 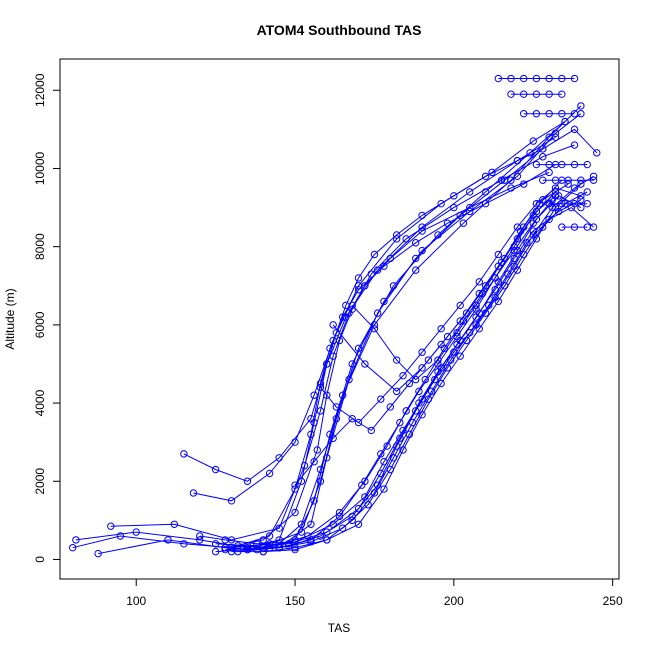 What do you see at coordinates (452, 290) in the screenshot?
I see `series-line` at bounding box center [452, 290].